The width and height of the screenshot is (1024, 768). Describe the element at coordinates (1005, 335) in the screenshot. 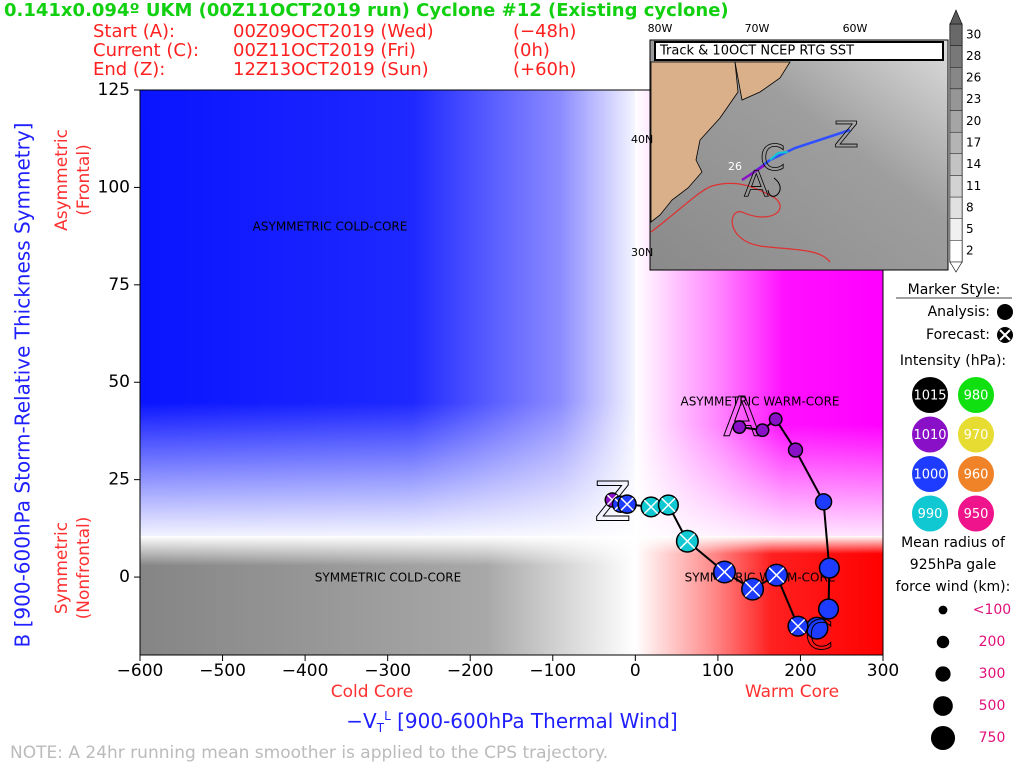

I see `legend-cross` at that location.